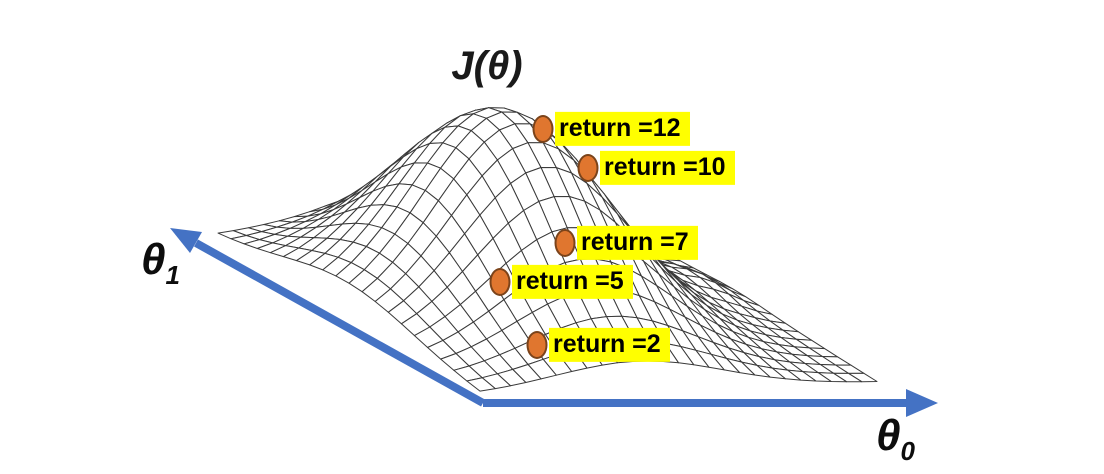  Describe the element at coordinates (153, 259) in the screenshot. I see `theta1-symbol: θ` at that location.